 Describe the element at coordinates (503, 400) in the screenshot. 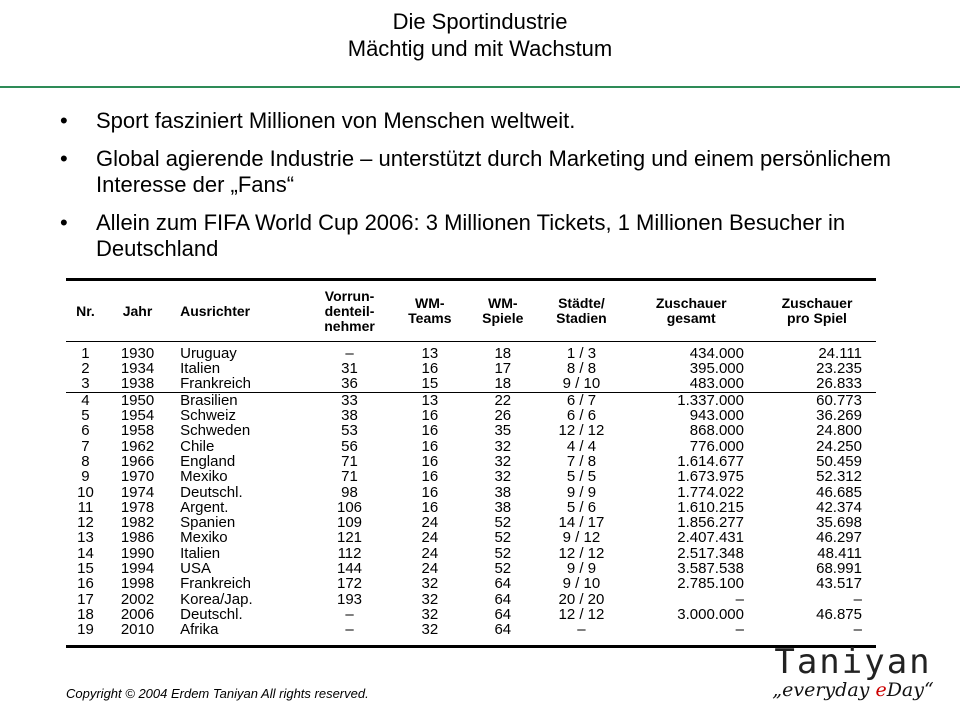

I see `cell-col-wm-spiele: 22` at that location.